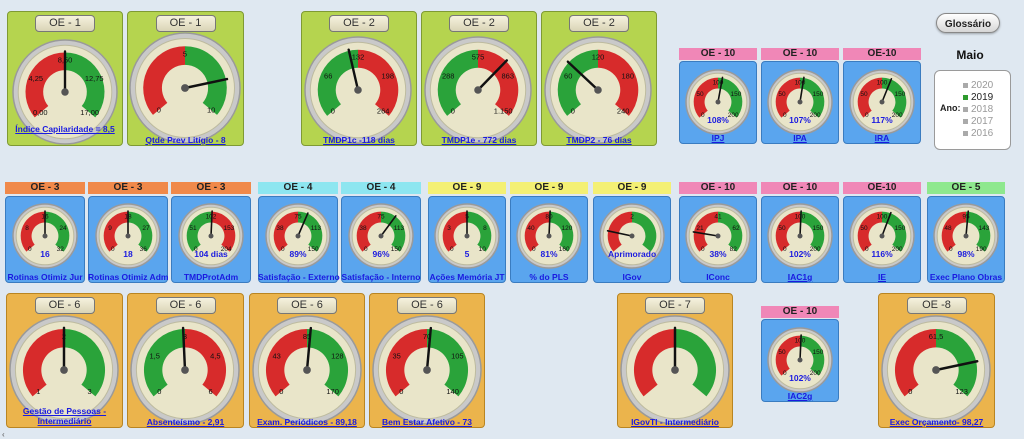  I want to click on kpi-caption-link: IPA, so click(800, 138).